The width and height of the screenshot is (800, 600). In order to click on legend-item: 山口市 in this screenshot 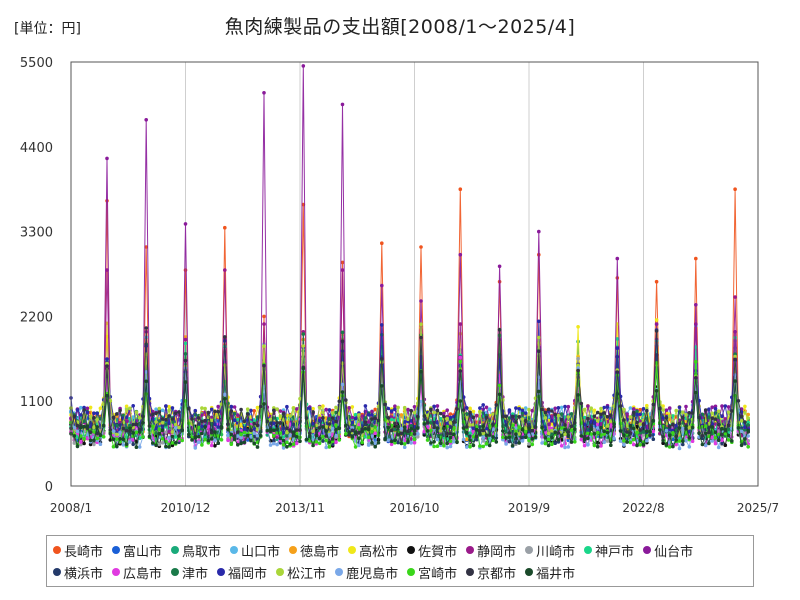, I will do `click(255, 550)`.